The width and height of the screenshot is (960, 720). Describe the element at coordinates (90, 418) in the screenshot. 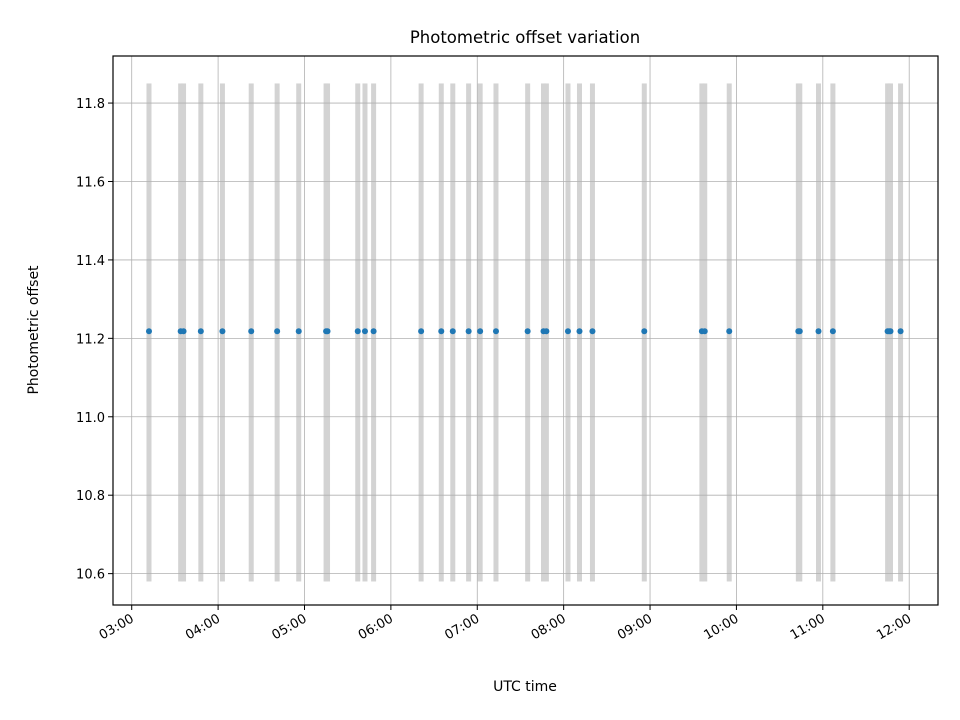

I see `y-tick-label: 11.0` at that location.